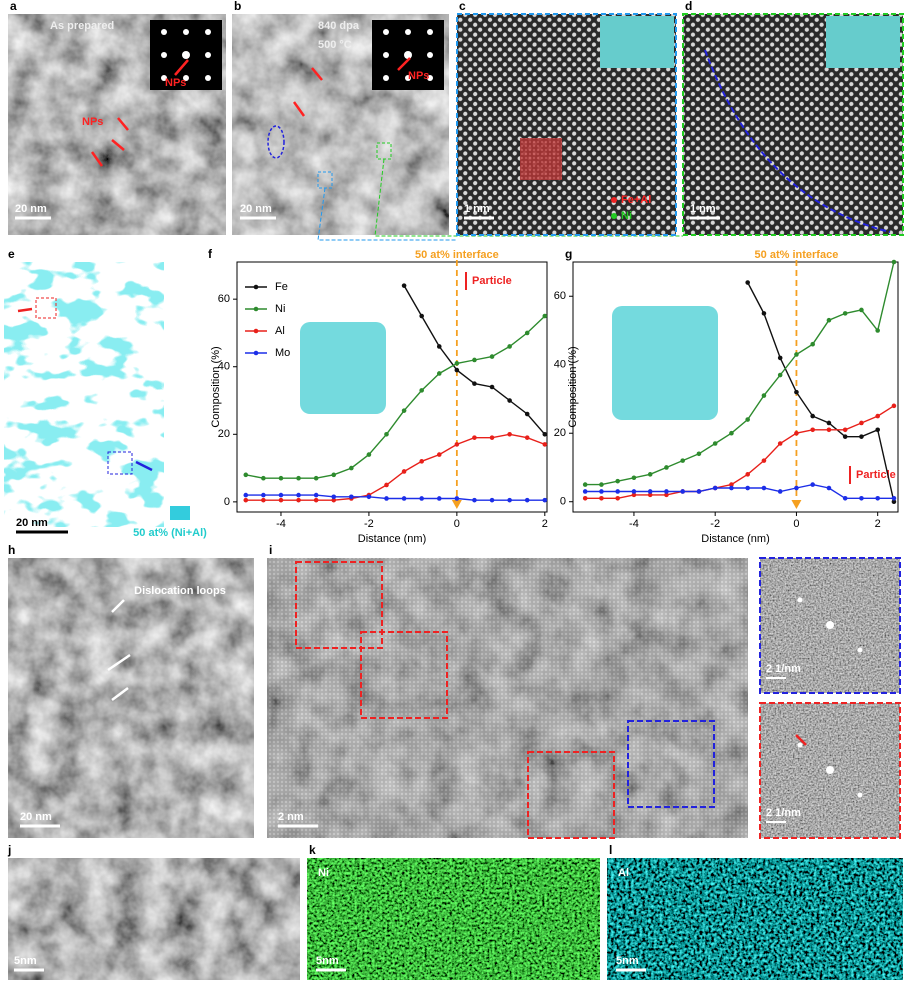 The width and height of the screenshot is (911, 982). Describe the element at coordinates (280, 331) in the screenshot. I see `legend-label: Al` at that location.